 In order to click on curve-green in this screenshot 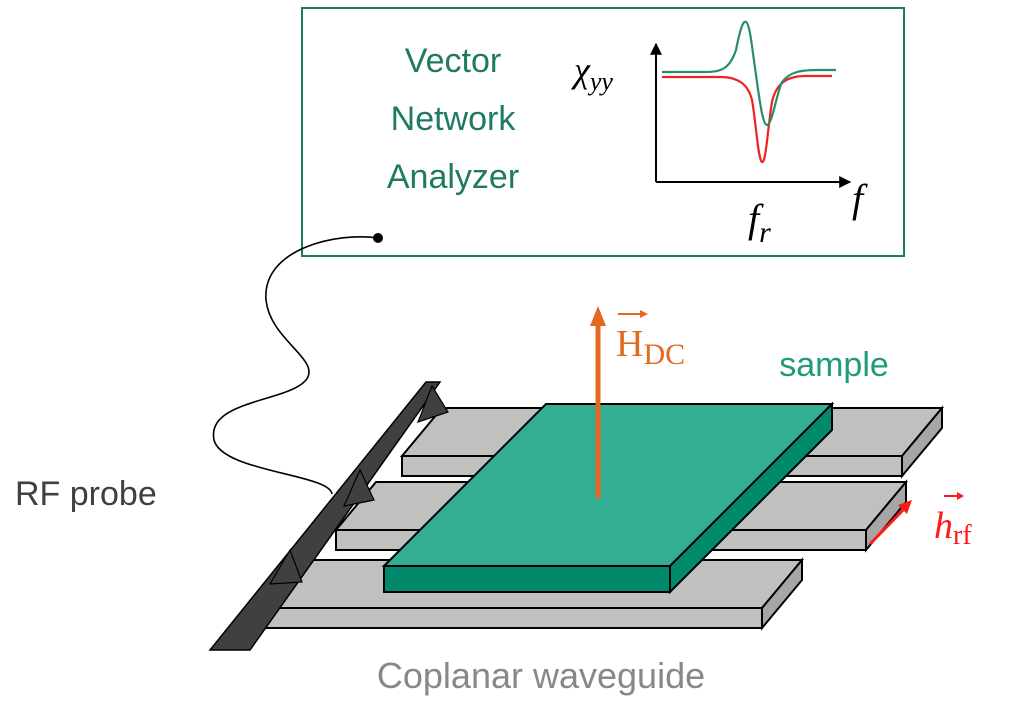, I will do `click(749, 73)`.